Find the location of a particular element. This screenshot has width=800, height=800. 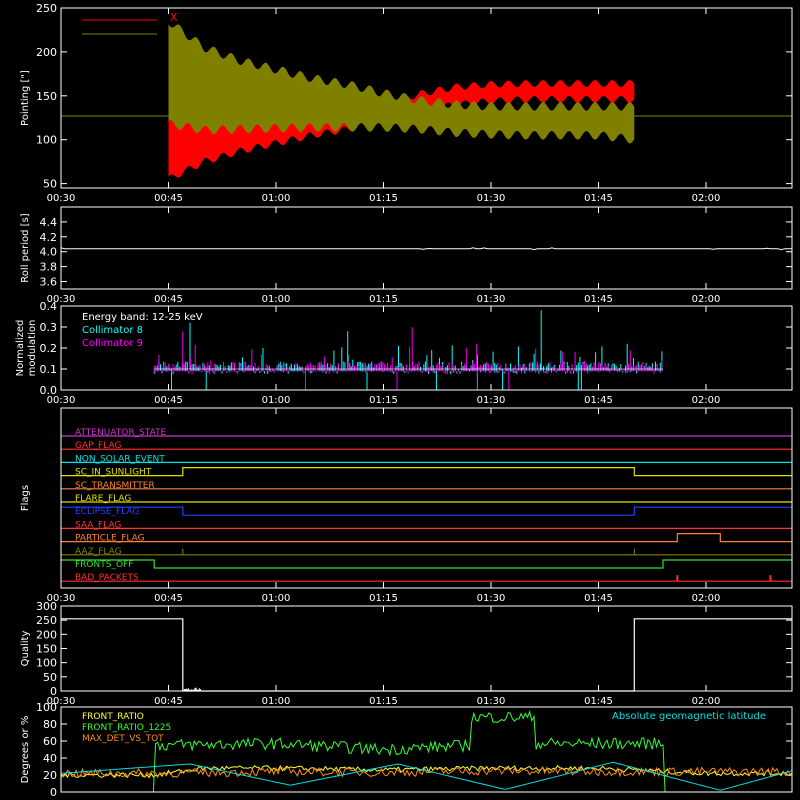

y-tick-label: 0.3 is located at coordinates (49, 327).